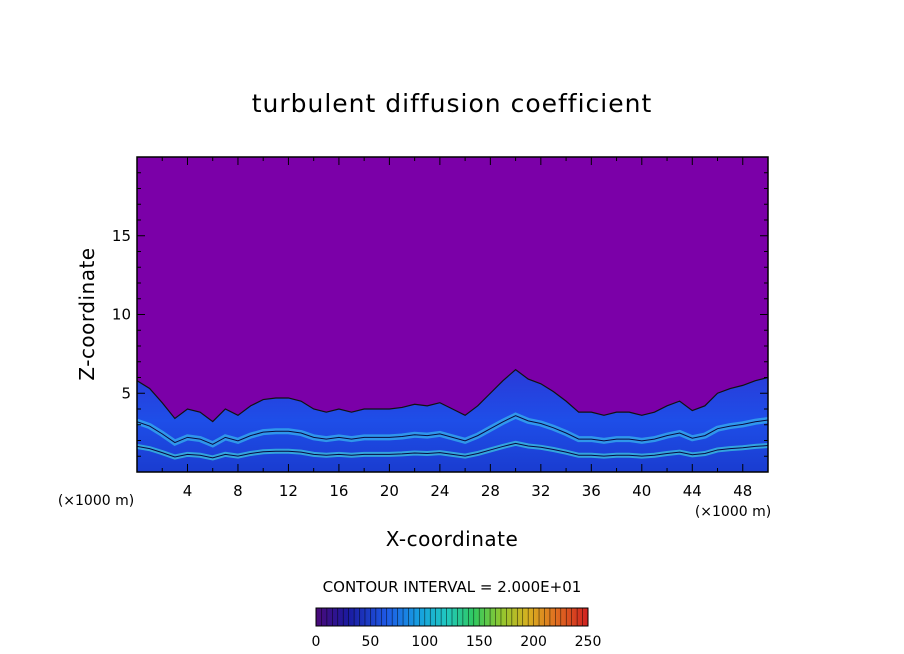  What do you see at coordinates (126, 393) in the screenshot?
I see `y-tick-label: 5` at bounding box center [126, 393].